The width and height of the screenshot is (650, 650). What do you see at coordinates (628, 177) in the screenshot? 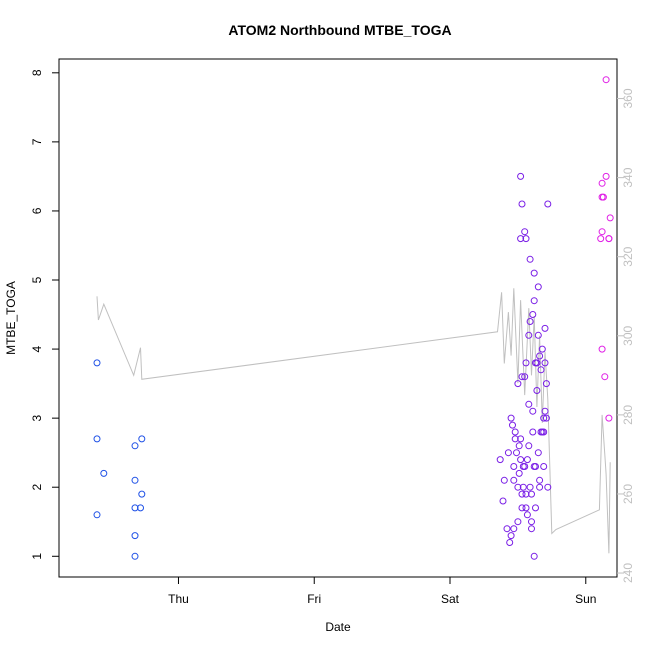
I see `y2-tick-label: 340` at bounding box center [628, 177].